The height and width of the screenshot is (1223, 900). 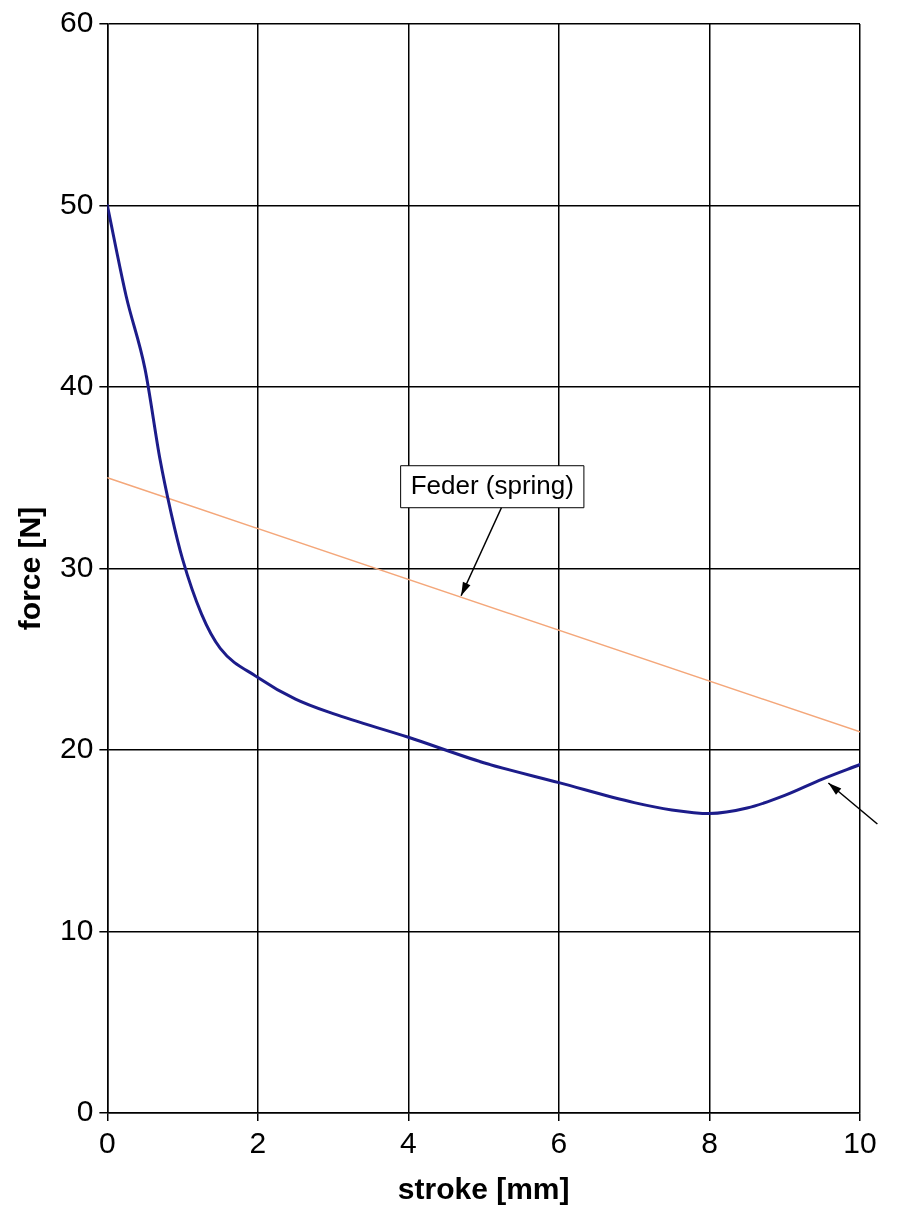 I want to click on x-tick-label: 2, so click(x=258, y=1143).